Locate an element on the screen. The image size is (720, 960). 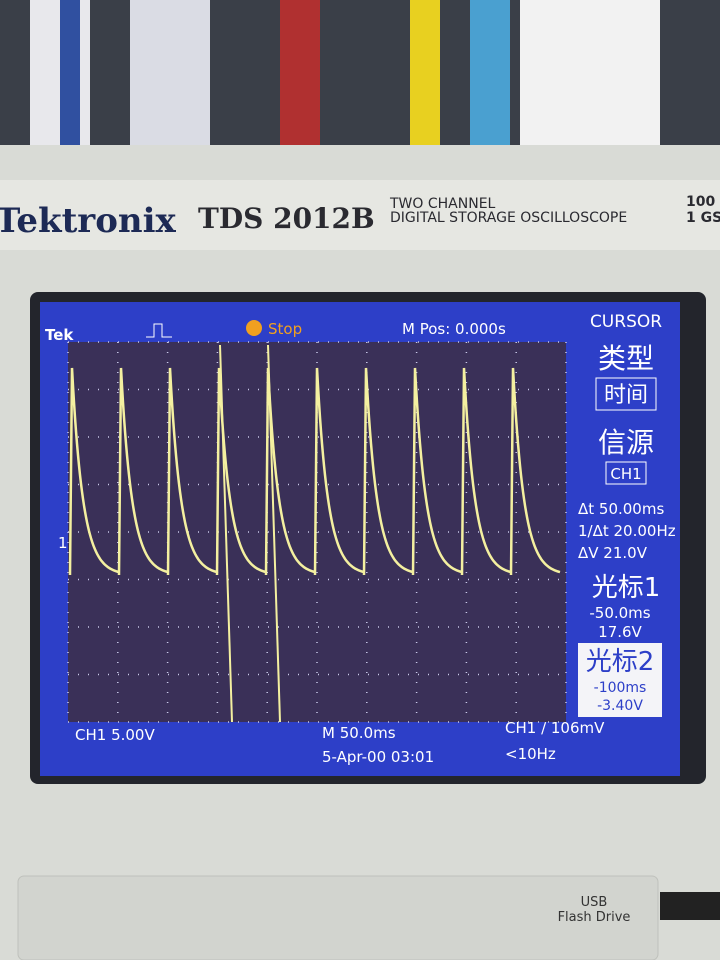
subtitle: TWO CHANNEL is located at coordinates (442, 204).